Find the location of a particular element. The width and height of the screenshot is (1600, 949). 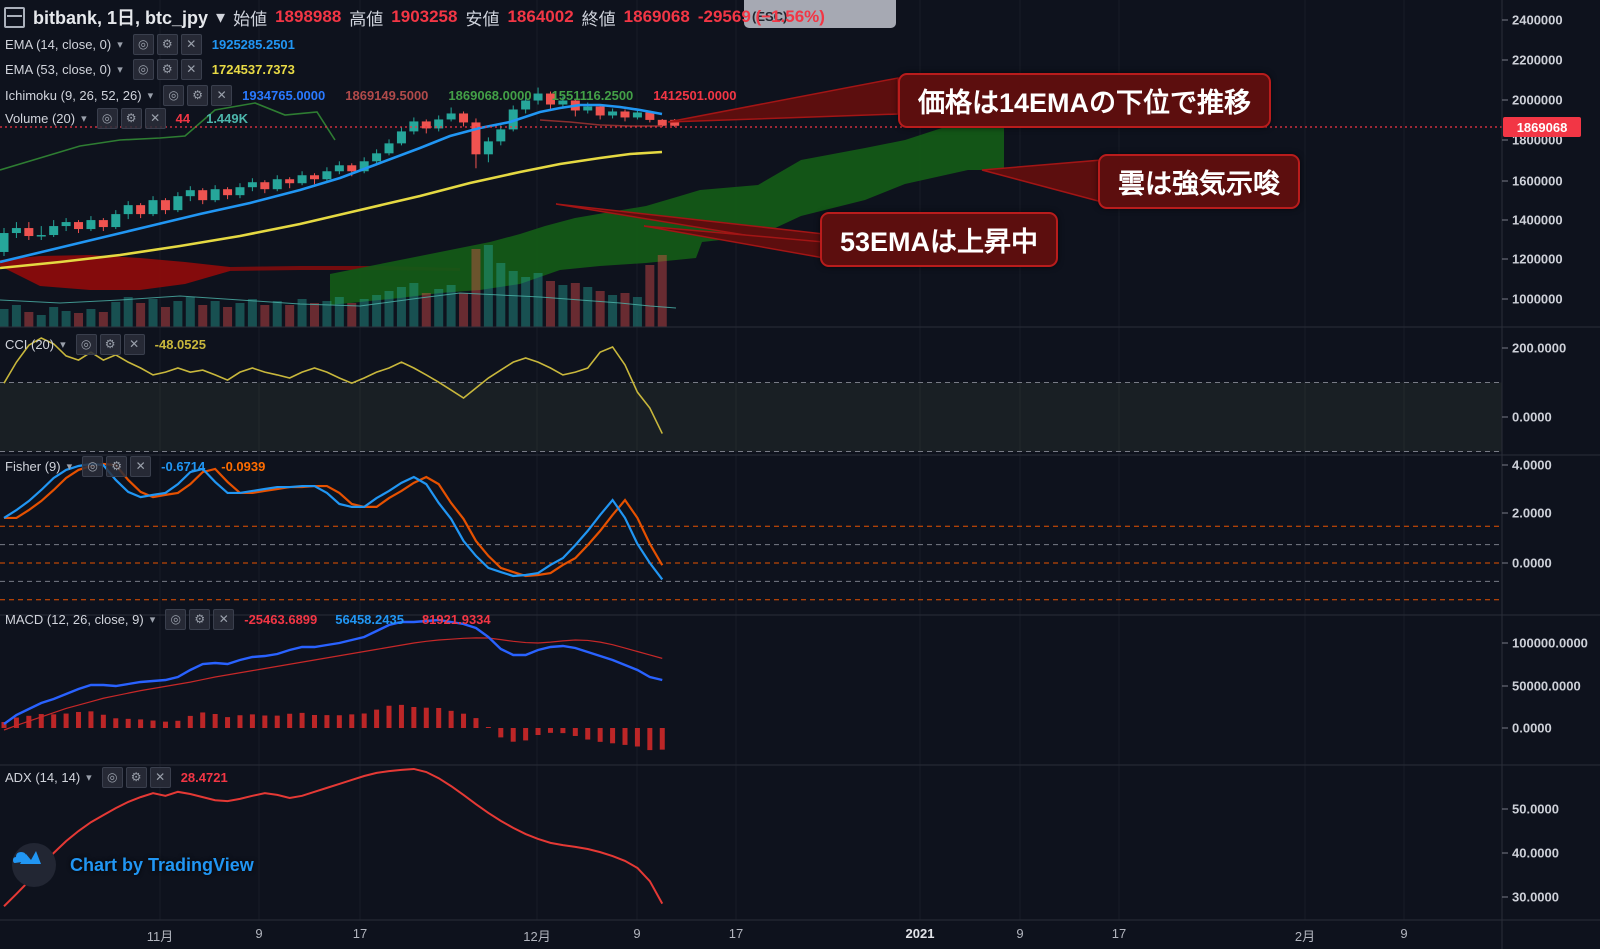

ichimoku-lagging-value: 1869068.0000 is located at coordinates (490, 95).